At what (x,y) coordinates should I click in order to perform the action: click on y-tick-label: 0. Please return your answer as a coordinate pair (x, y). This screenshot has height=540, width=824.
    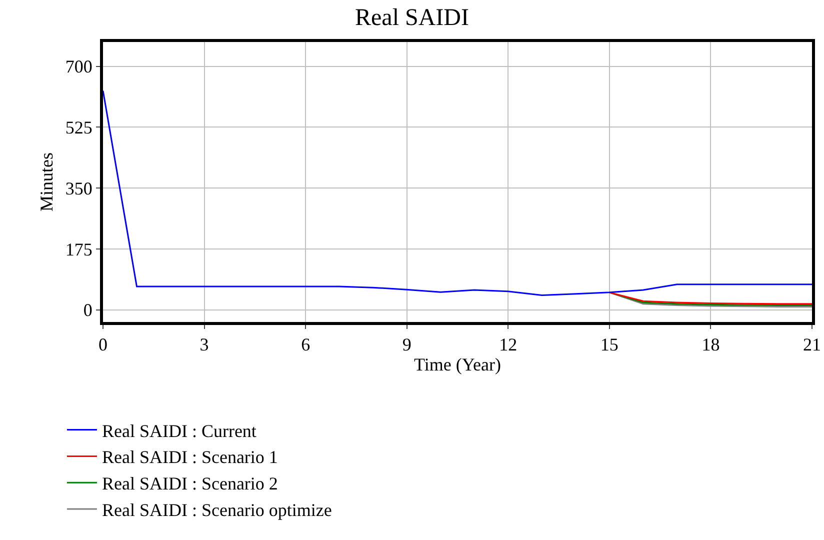
    Looking at the image, I should click on (87, 310).